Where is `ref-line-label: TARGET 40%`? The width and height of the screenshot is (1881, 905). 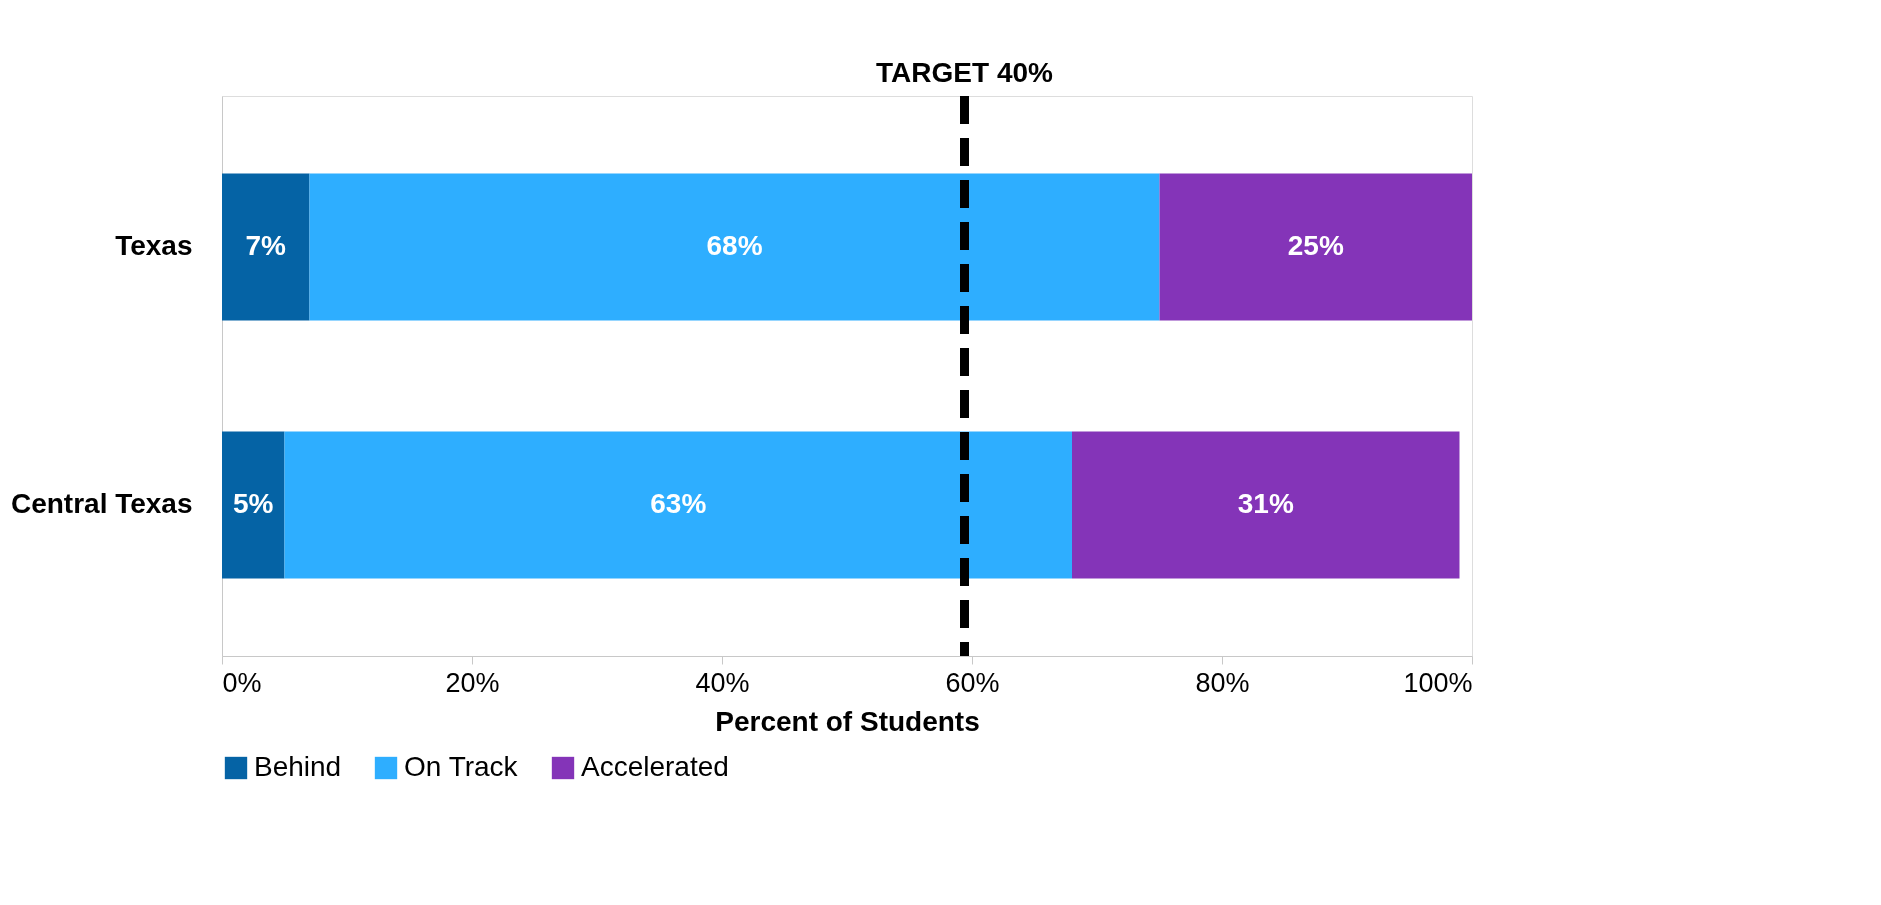
ref-line-label: TARGET 40% is located at coordinates (965, 72).